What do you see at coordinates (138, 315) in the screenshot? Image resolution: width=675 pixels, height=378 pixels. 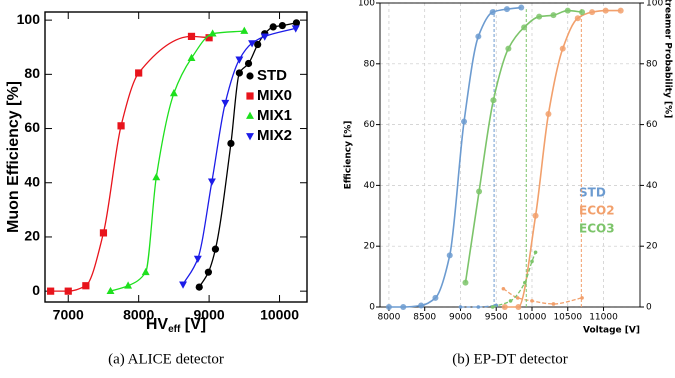 I see `x-tick-label: 8000` at bounding box center [138, 315].